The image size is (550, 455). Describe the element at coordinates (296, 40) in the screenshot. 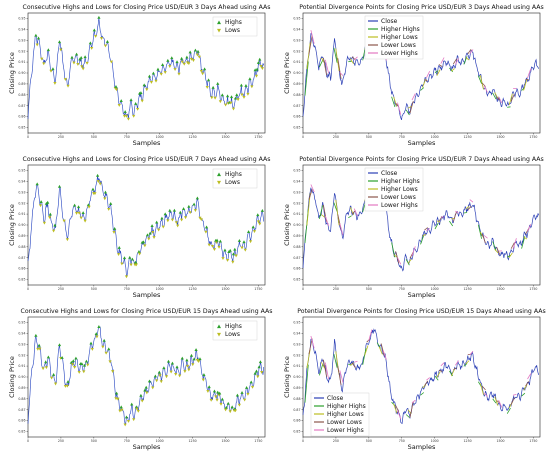

I see `y-tick-label: 0.93` at that location.